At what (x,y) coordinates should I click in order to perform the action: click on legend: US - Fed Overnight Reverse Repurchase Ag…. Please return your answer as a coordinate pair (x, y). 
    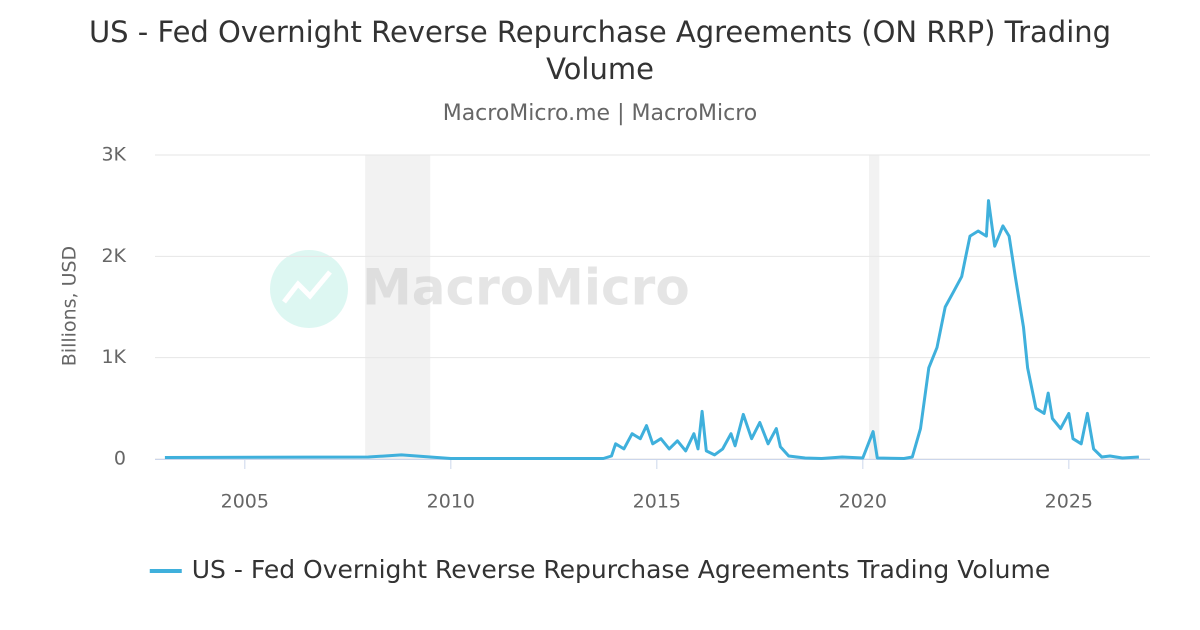
    Looking at the image, I should click on (599, 569).